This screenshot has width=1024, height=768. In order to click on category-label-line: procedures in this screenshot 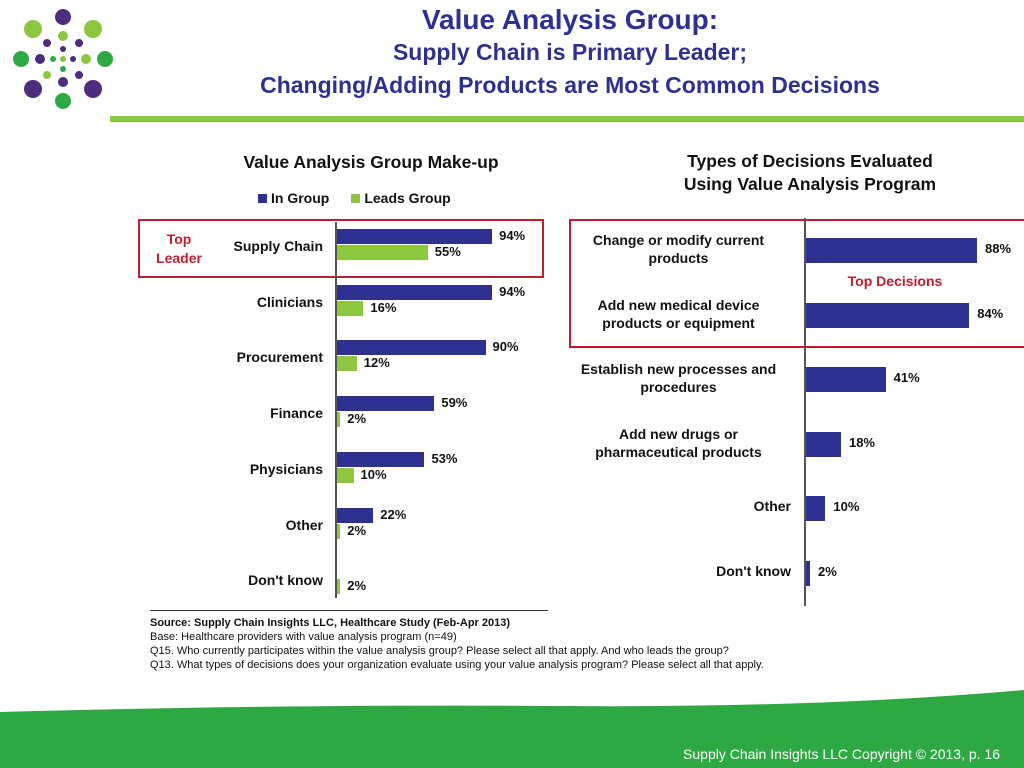, I will do `click(678, 387)`.